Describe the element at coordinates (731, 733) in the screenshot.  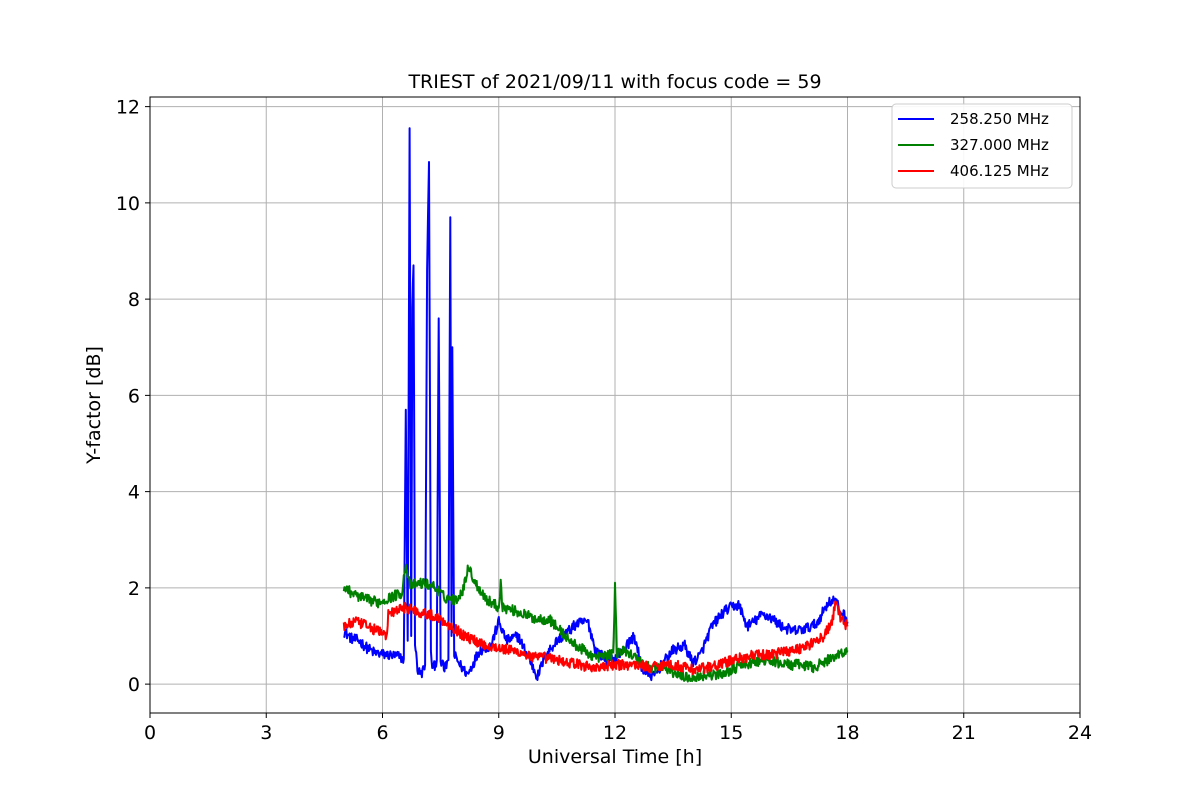
I see `x-tick-label: 15` at that location.